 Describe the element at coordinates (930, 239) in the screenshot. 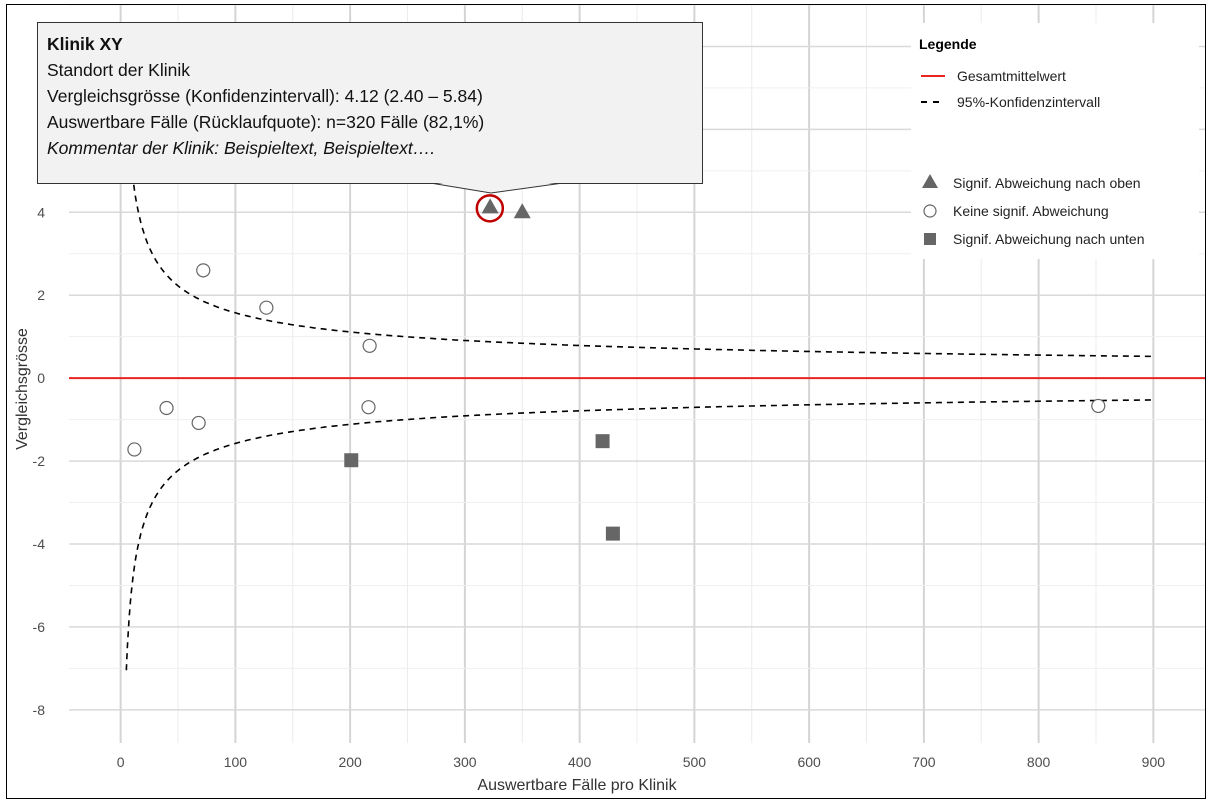

I see `legend-square-icon` at that location.